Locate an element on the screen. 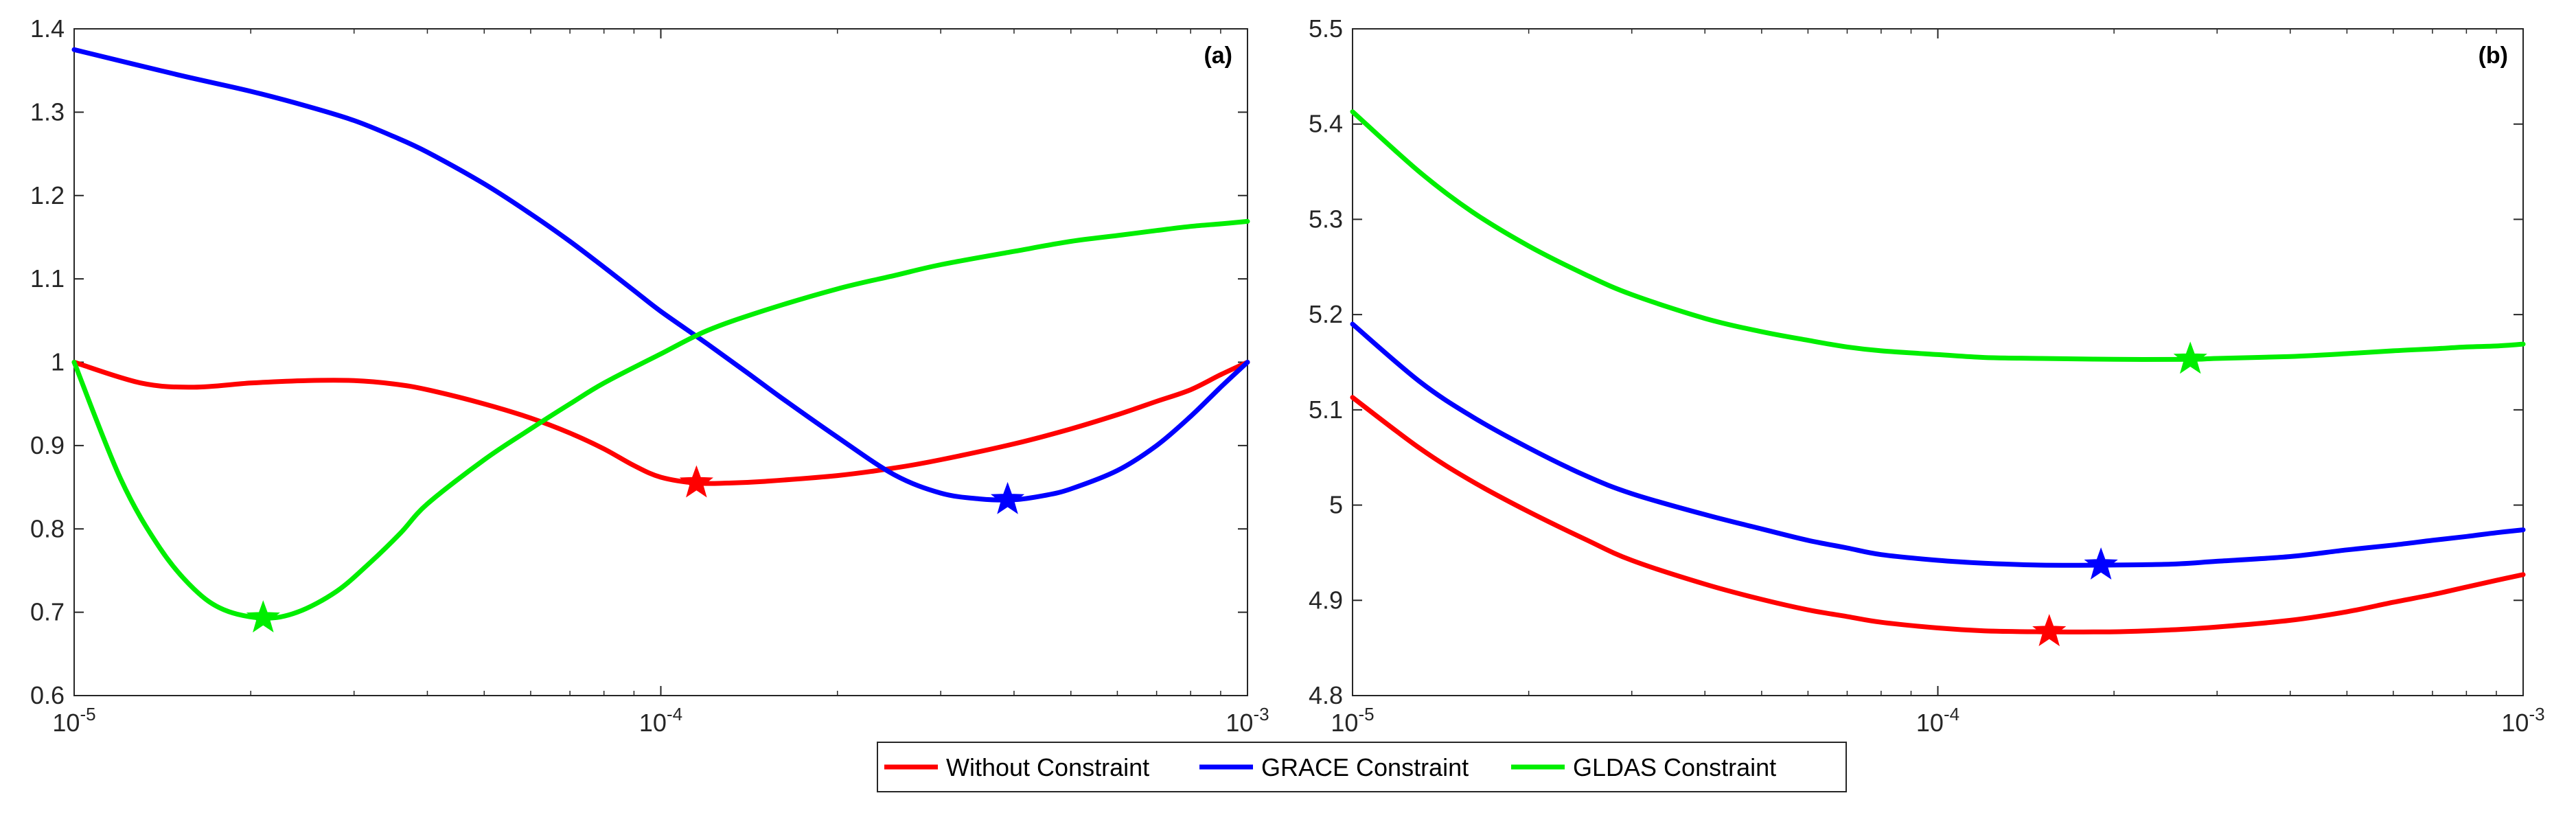 The image size is (2576, 813). y-tick-label: 5.1 is located at coordinates (1326, 410).